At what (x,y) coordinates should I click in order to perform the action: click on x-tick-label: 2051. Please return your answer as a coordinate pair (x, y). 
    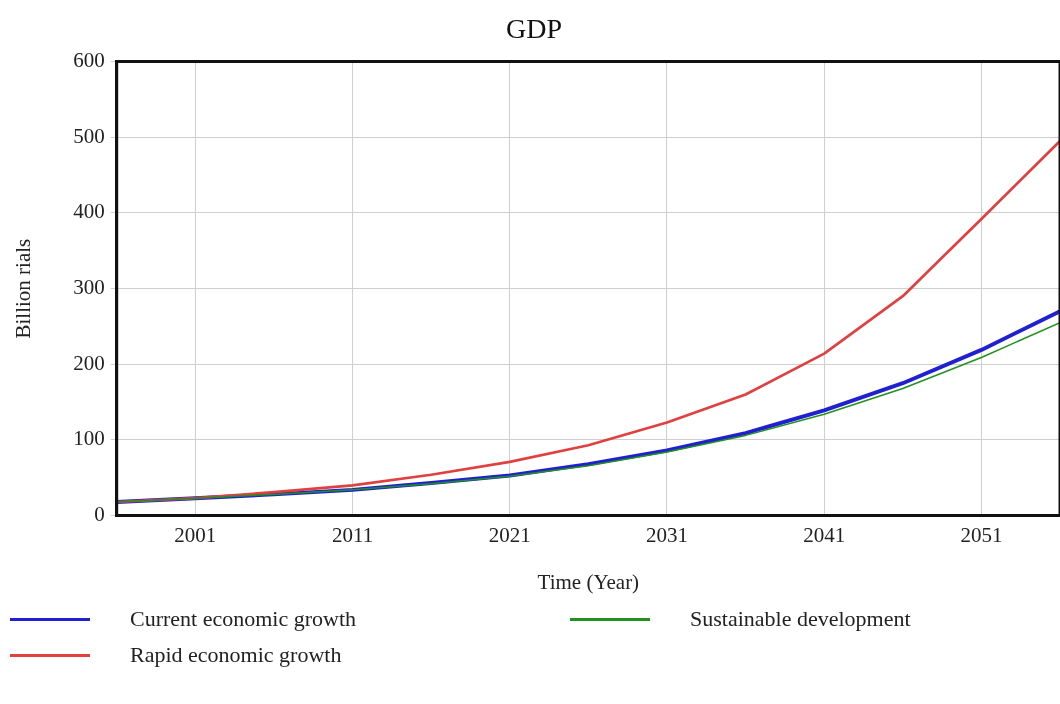
    Looking at the image, I should click on (981, 534).